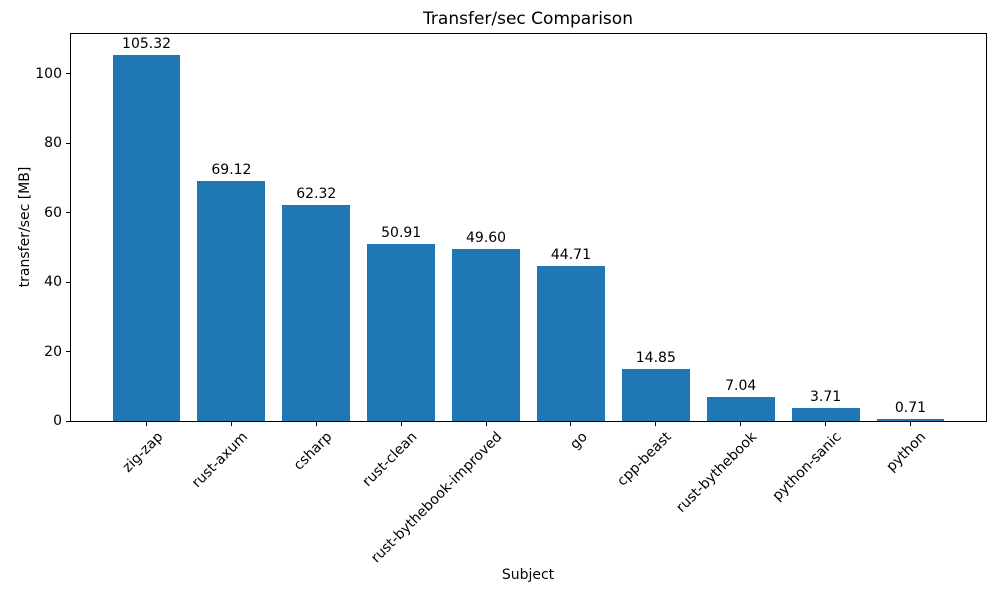 This screenshot has height=600, width=1000. I want to click on bar-value-label: 50.91, so click(401, 233).